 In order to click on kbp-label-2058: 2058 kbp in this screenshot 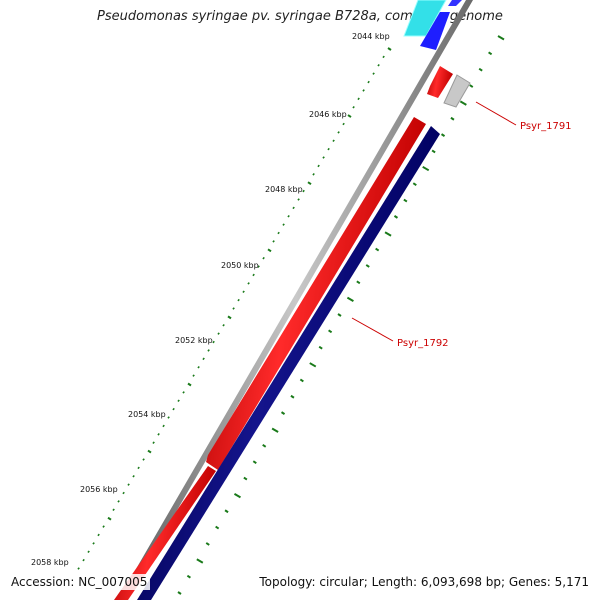, I will do `click(50, 562)`.